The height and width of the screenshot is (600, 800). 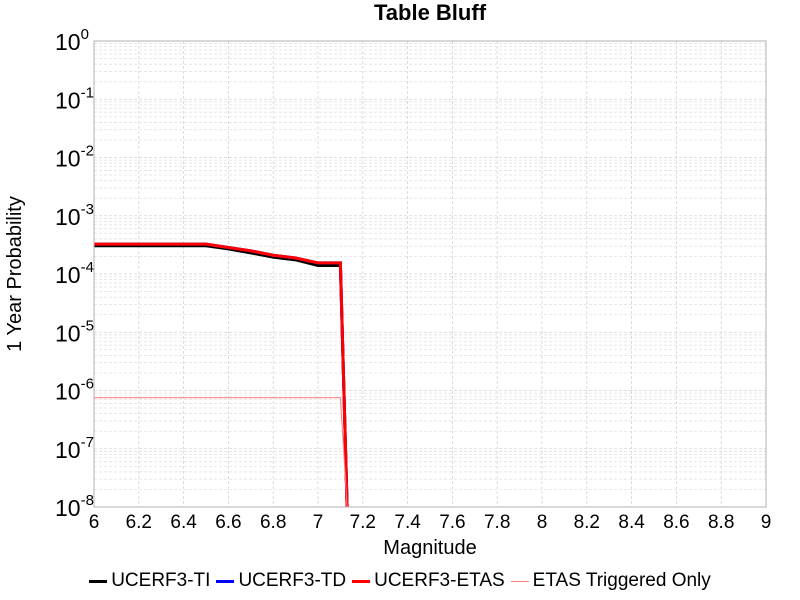 I want to click on x-tick-label: 8.8, so click(x=721, y=522).